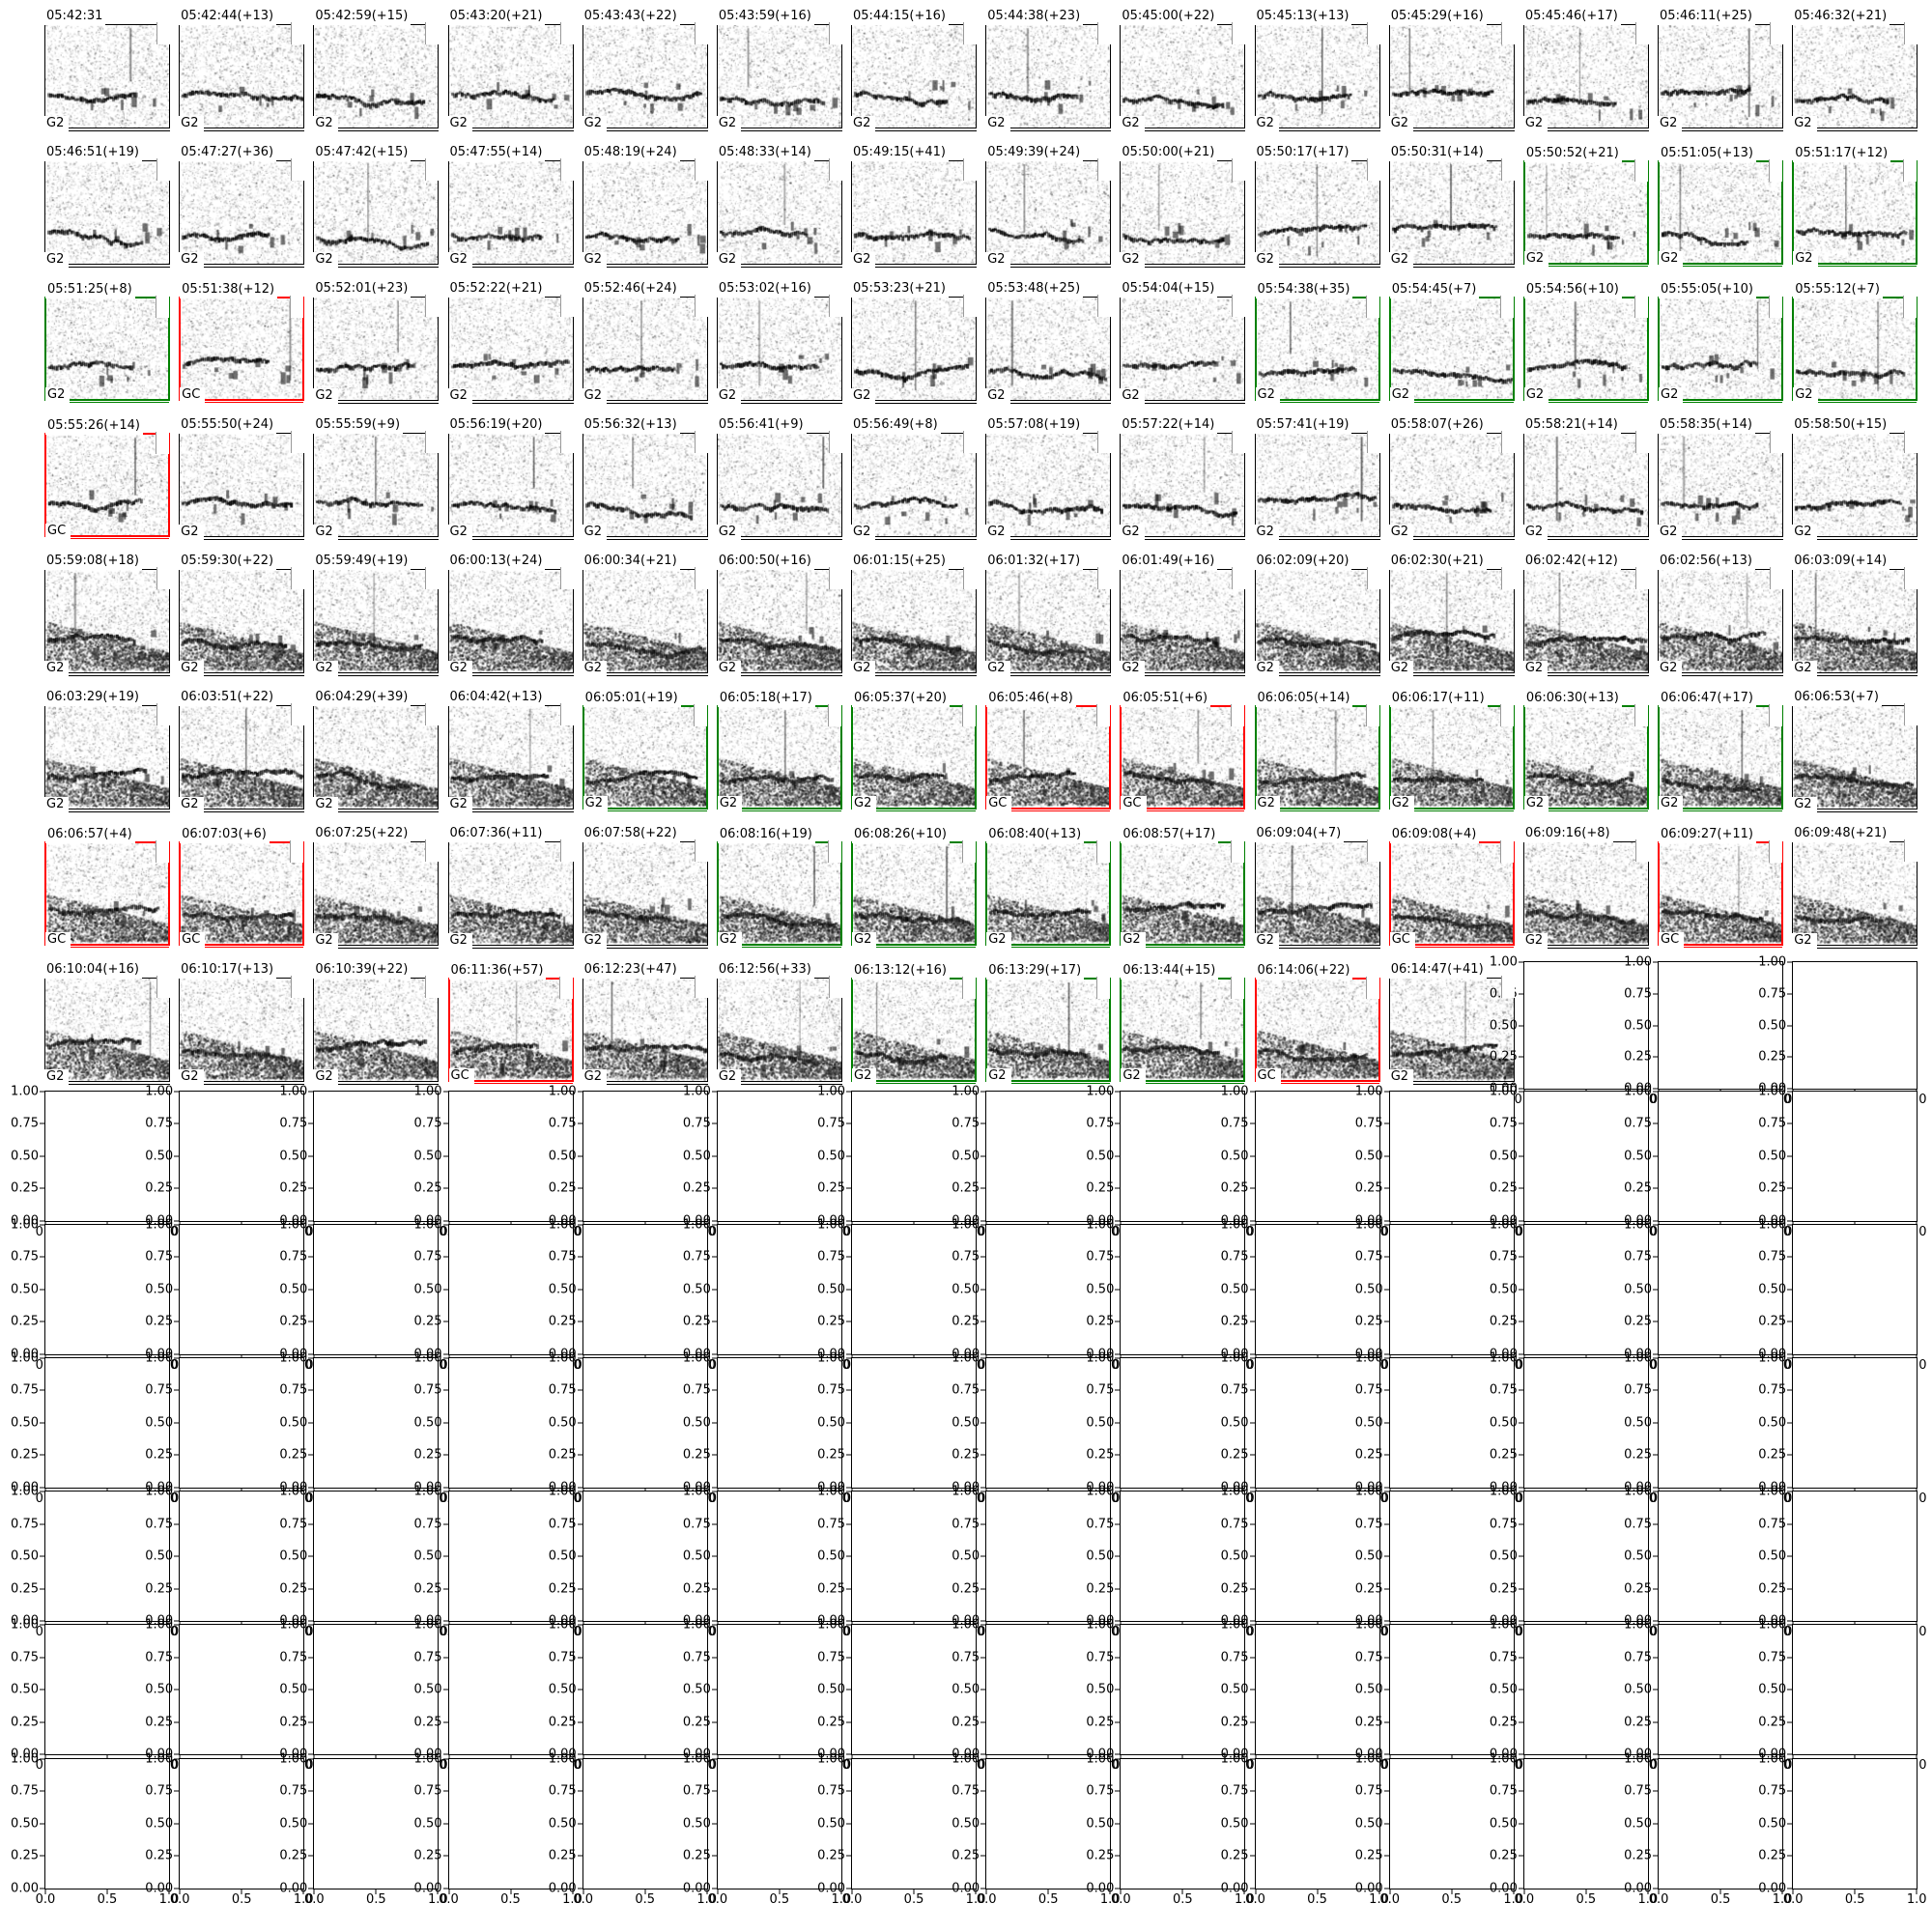  Describe the element at coordinates (1706, 425) in the screenshot. I see `panel-title: 05:58:35(+14)` at that location.